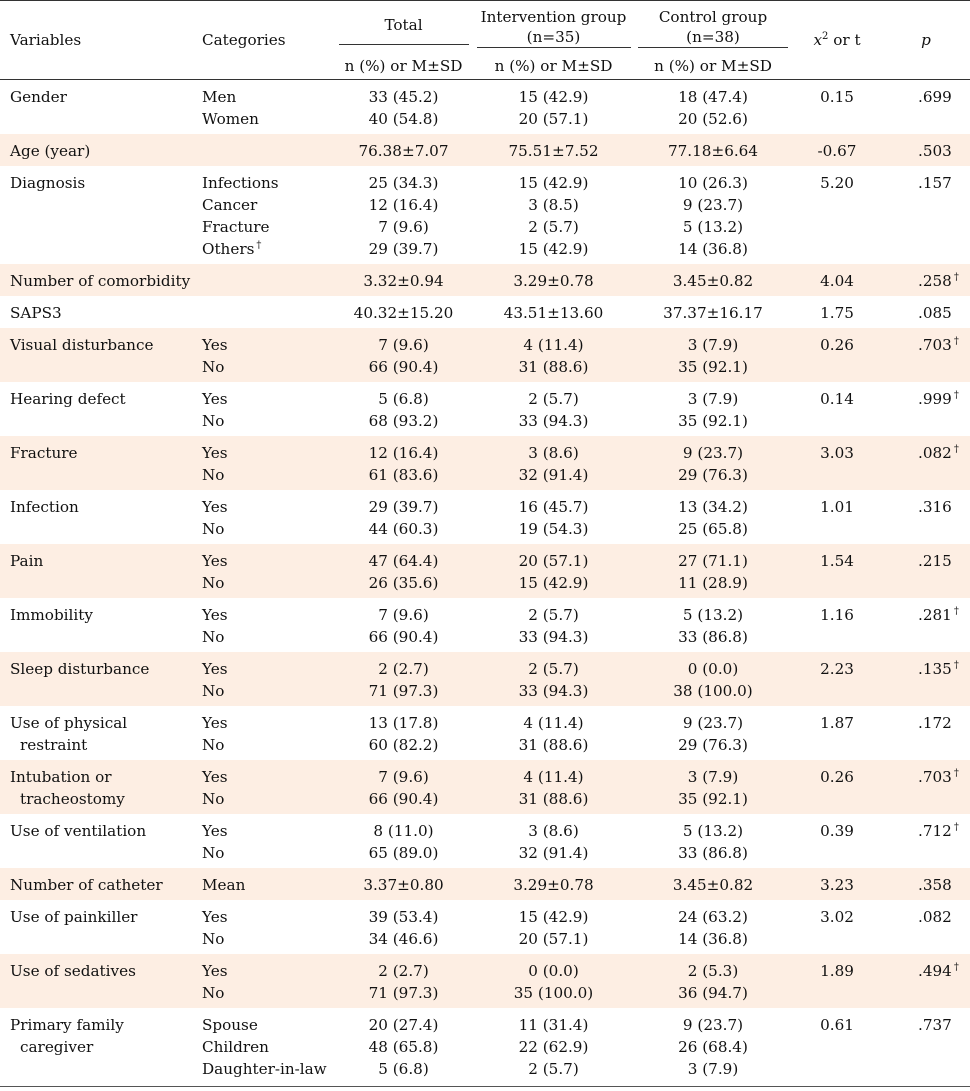 The width and height of the screenshot is (970, 1091). I want to click on total-cell: 25 (34.3) 12 (16.4) 7 (9.6) 29 (39.7), so click(403, 215).